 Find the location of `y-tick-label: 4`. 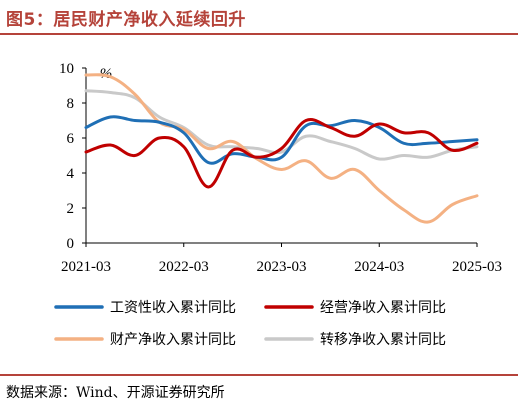

y-tick-label: 4 is located at coordinates (71, 174).